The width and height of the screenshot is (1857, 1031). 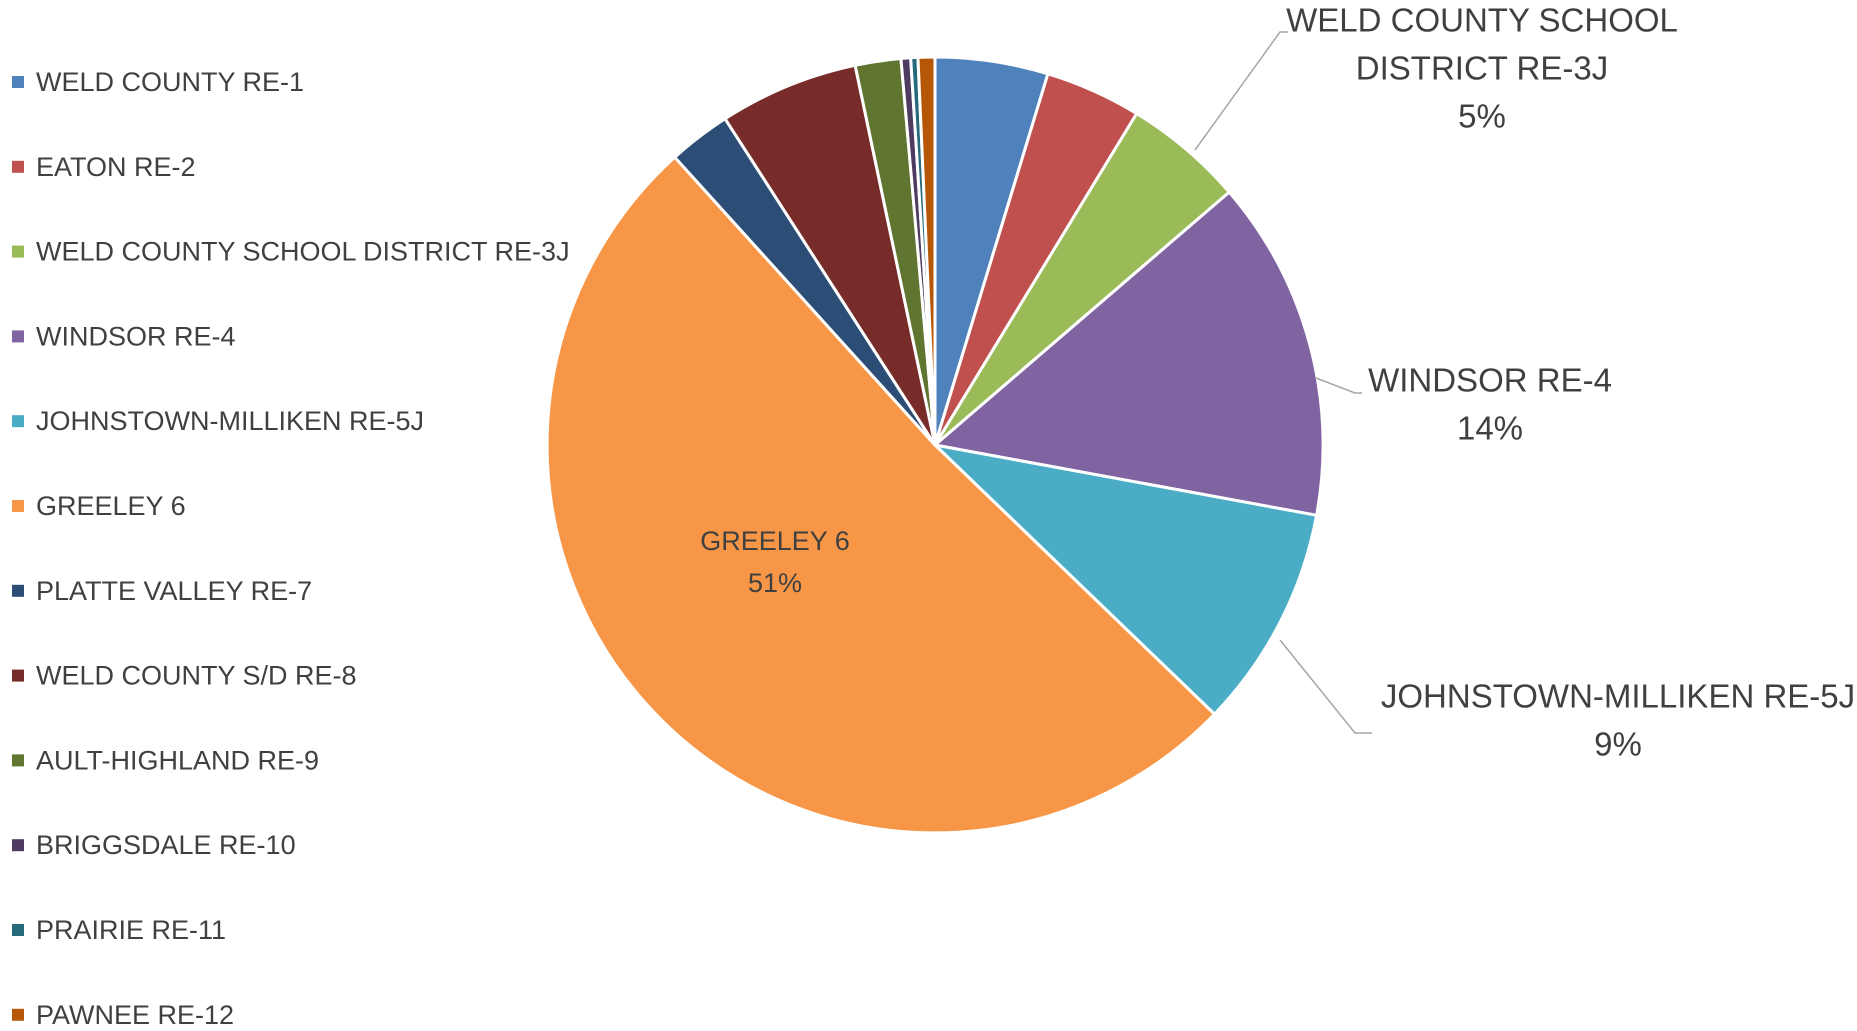 I want to click on legend-item-weld-county-re-1: WELD COUNTY RE-1, so click(x=158, y=82).